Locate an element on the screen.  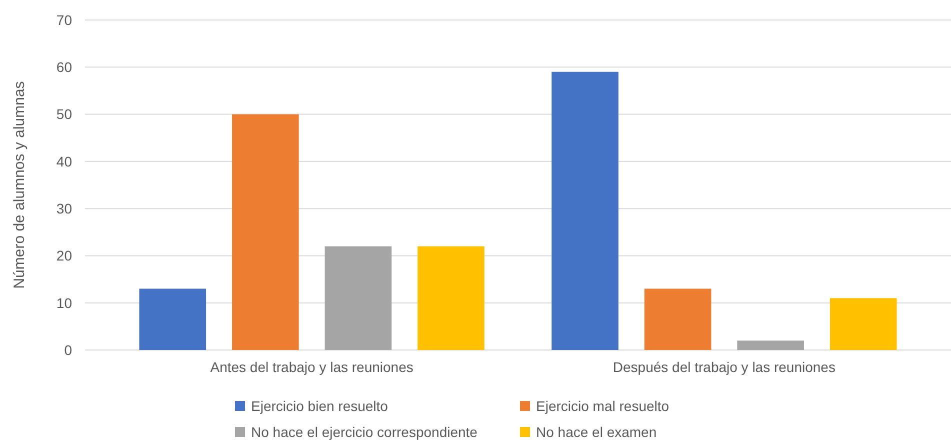
y-tick-label: 70 is located at coordinates (64, 20).